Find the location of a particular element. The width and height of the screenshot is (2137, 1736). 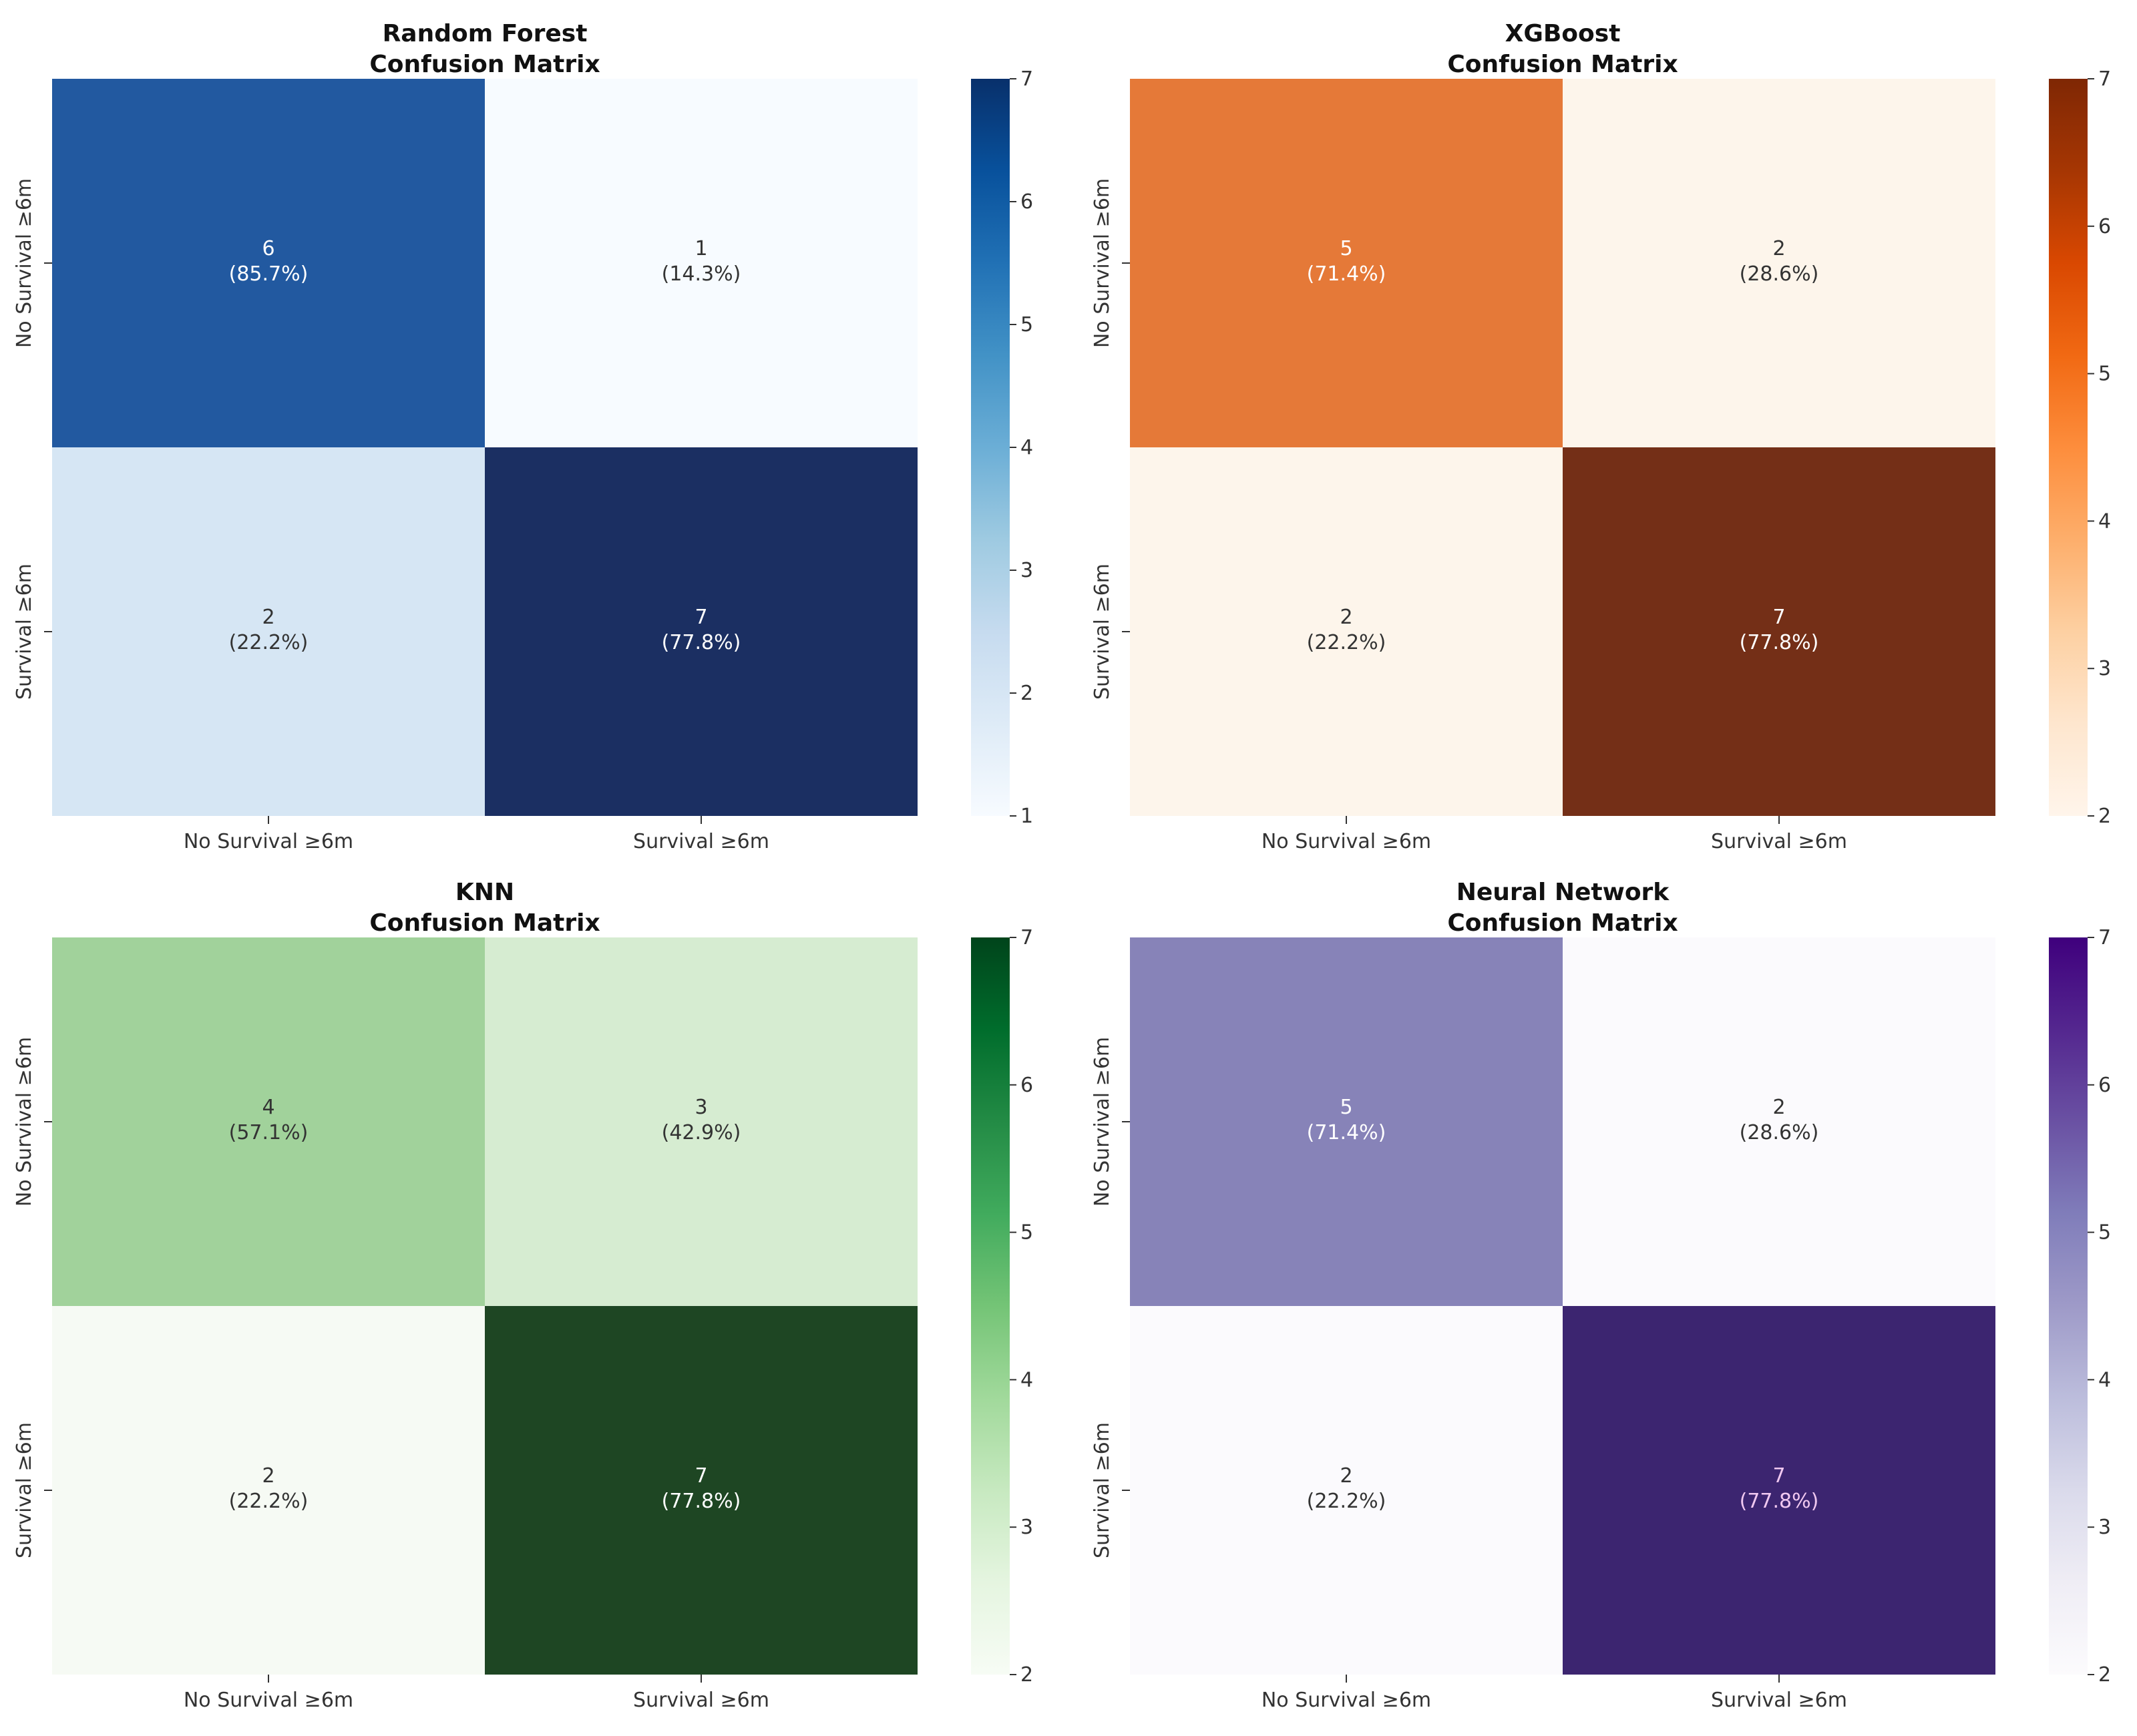

chart-title: KNN is located at coordinates (485, 892).